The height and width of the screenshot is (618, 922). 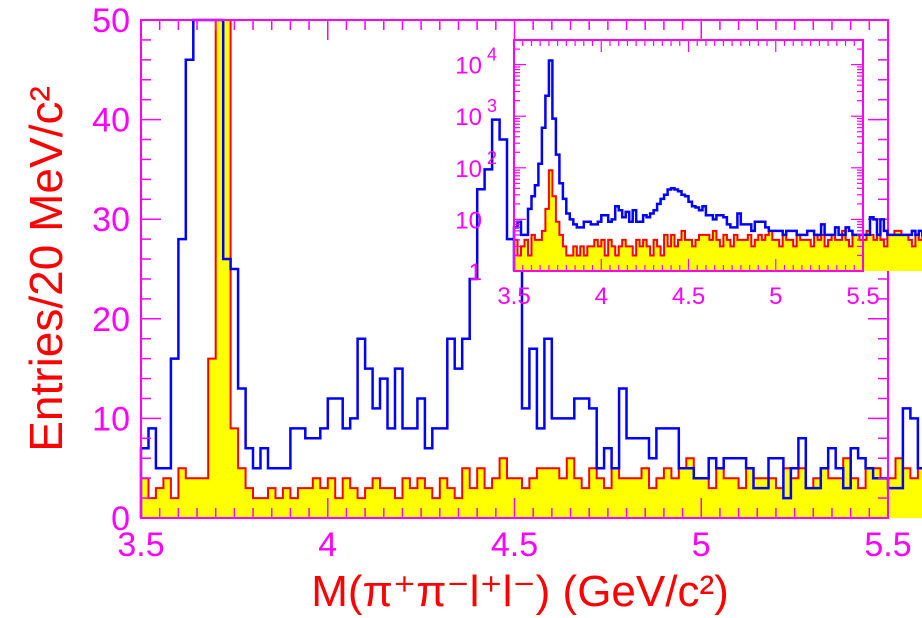 I want to click on y-tick-label: 30, so click(x=111, y=220).